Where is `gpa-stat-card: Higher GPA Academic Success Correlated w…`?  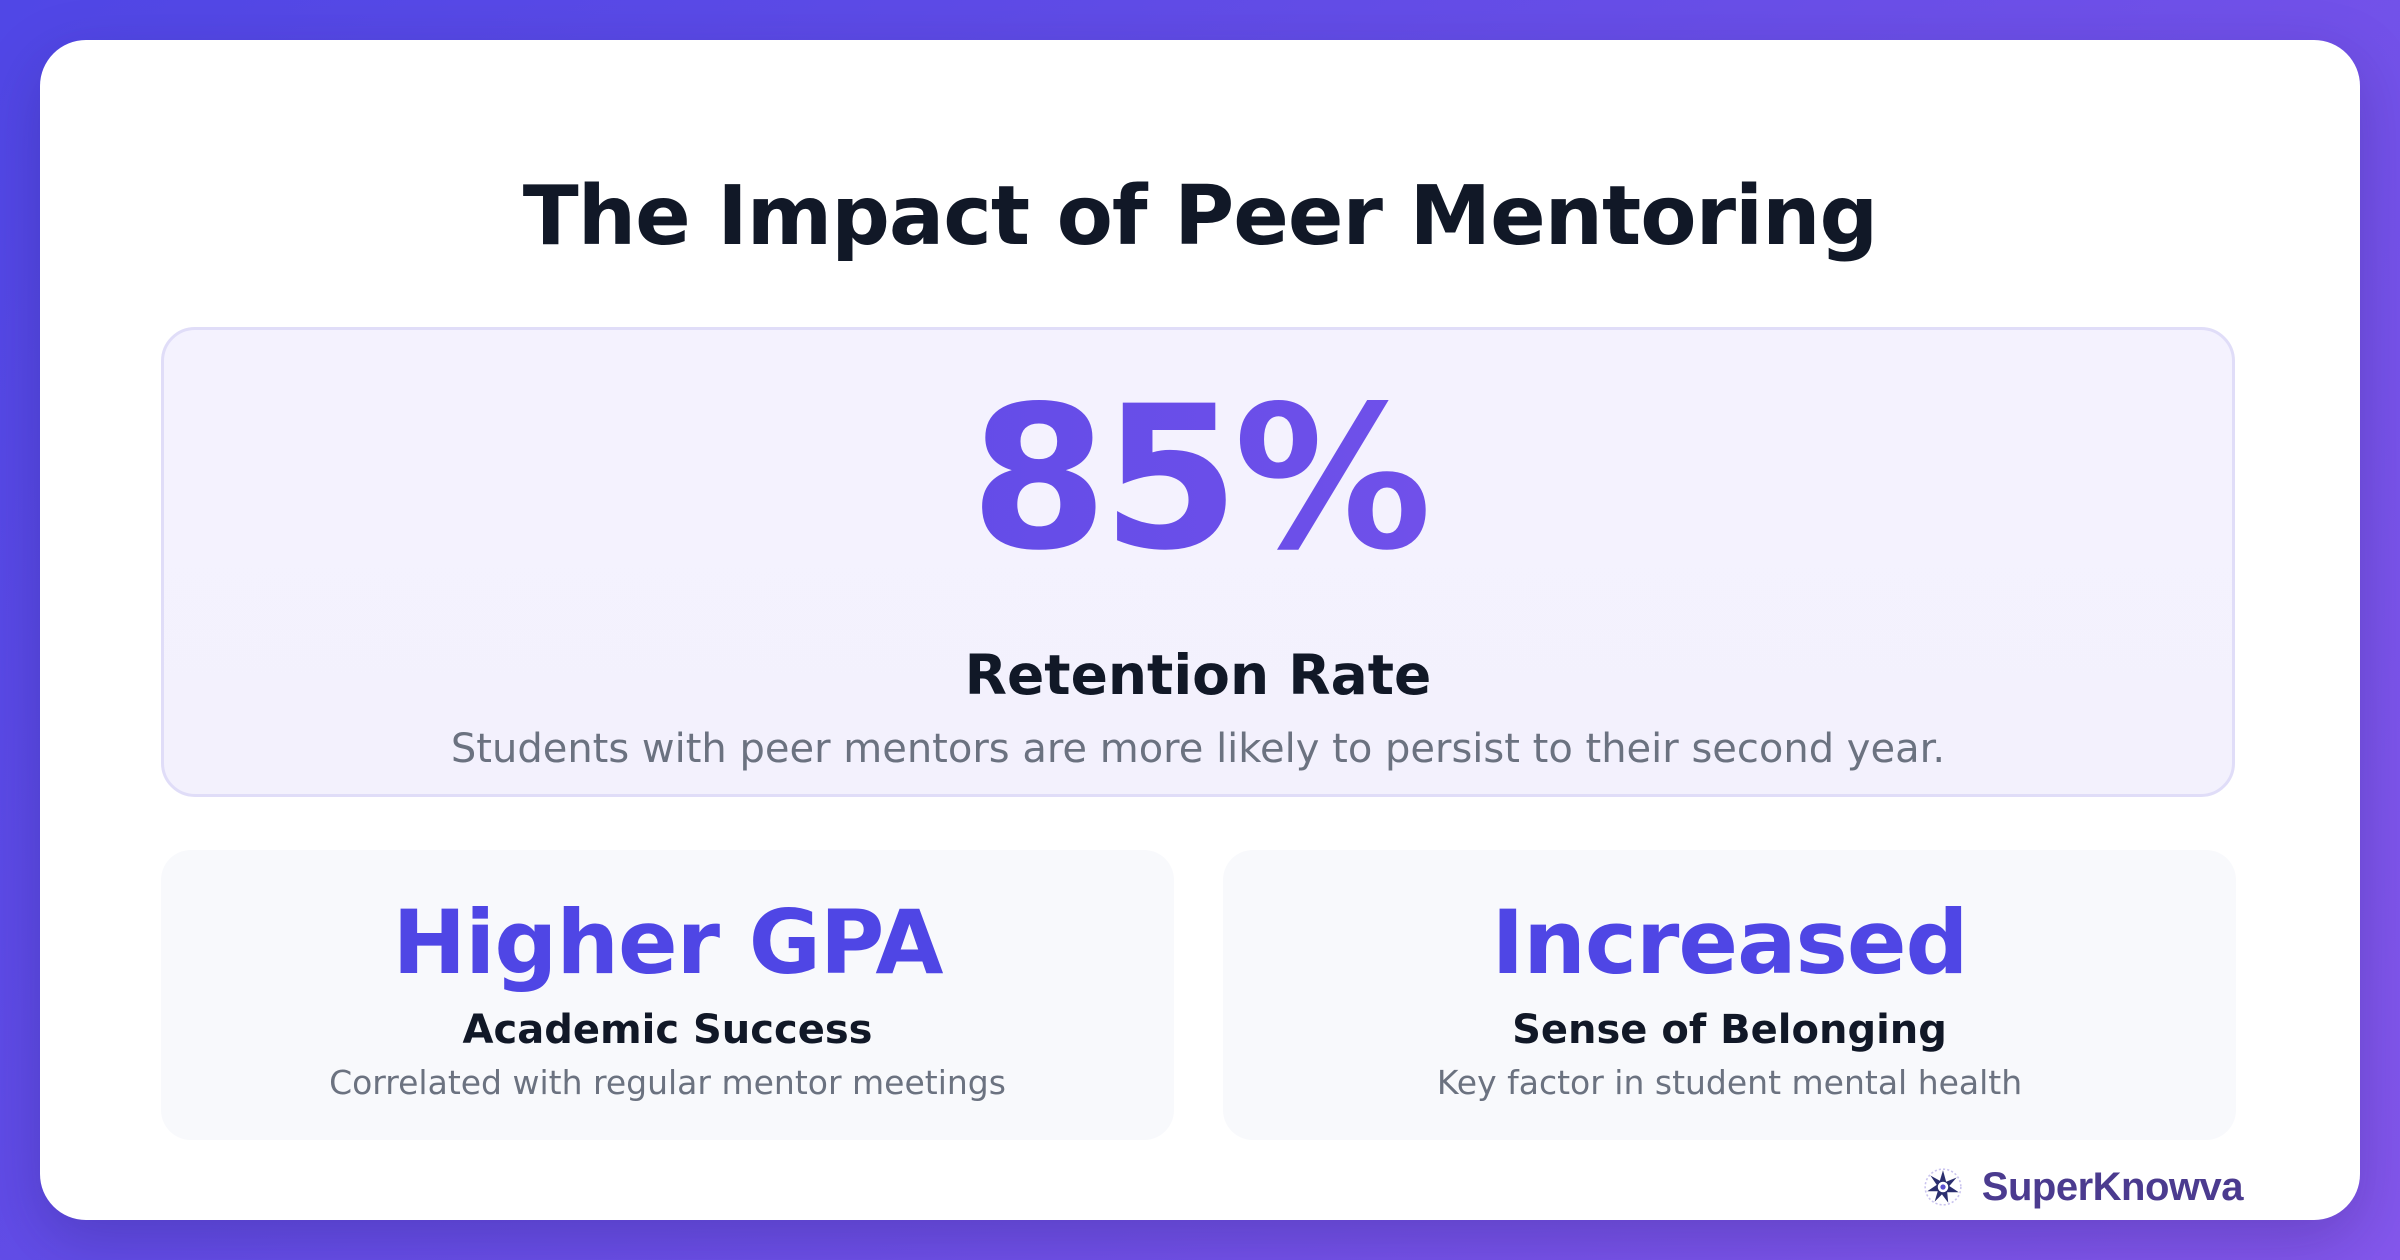
gpa-stat-card: Higher GPA Academic Success Correlated w… is located at coordinates (667, 995).